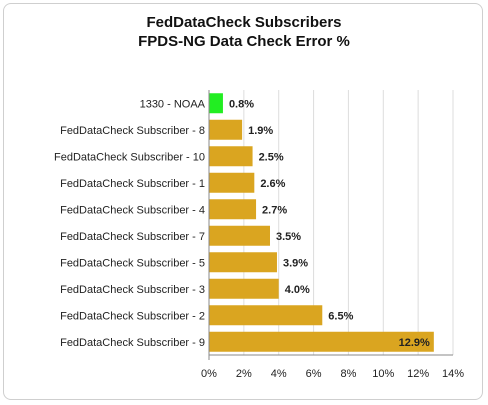  I want to click on category-label: FedDataCheck Subscriber - 8, so click(132, 131).